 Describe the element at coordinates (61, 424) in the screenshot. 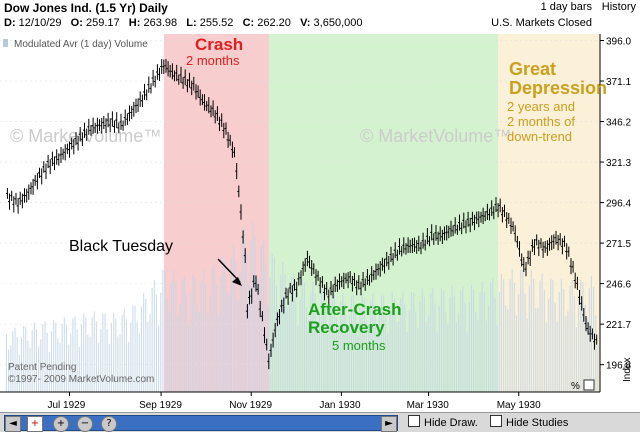

I see `zoom-in-button: +` at that location.